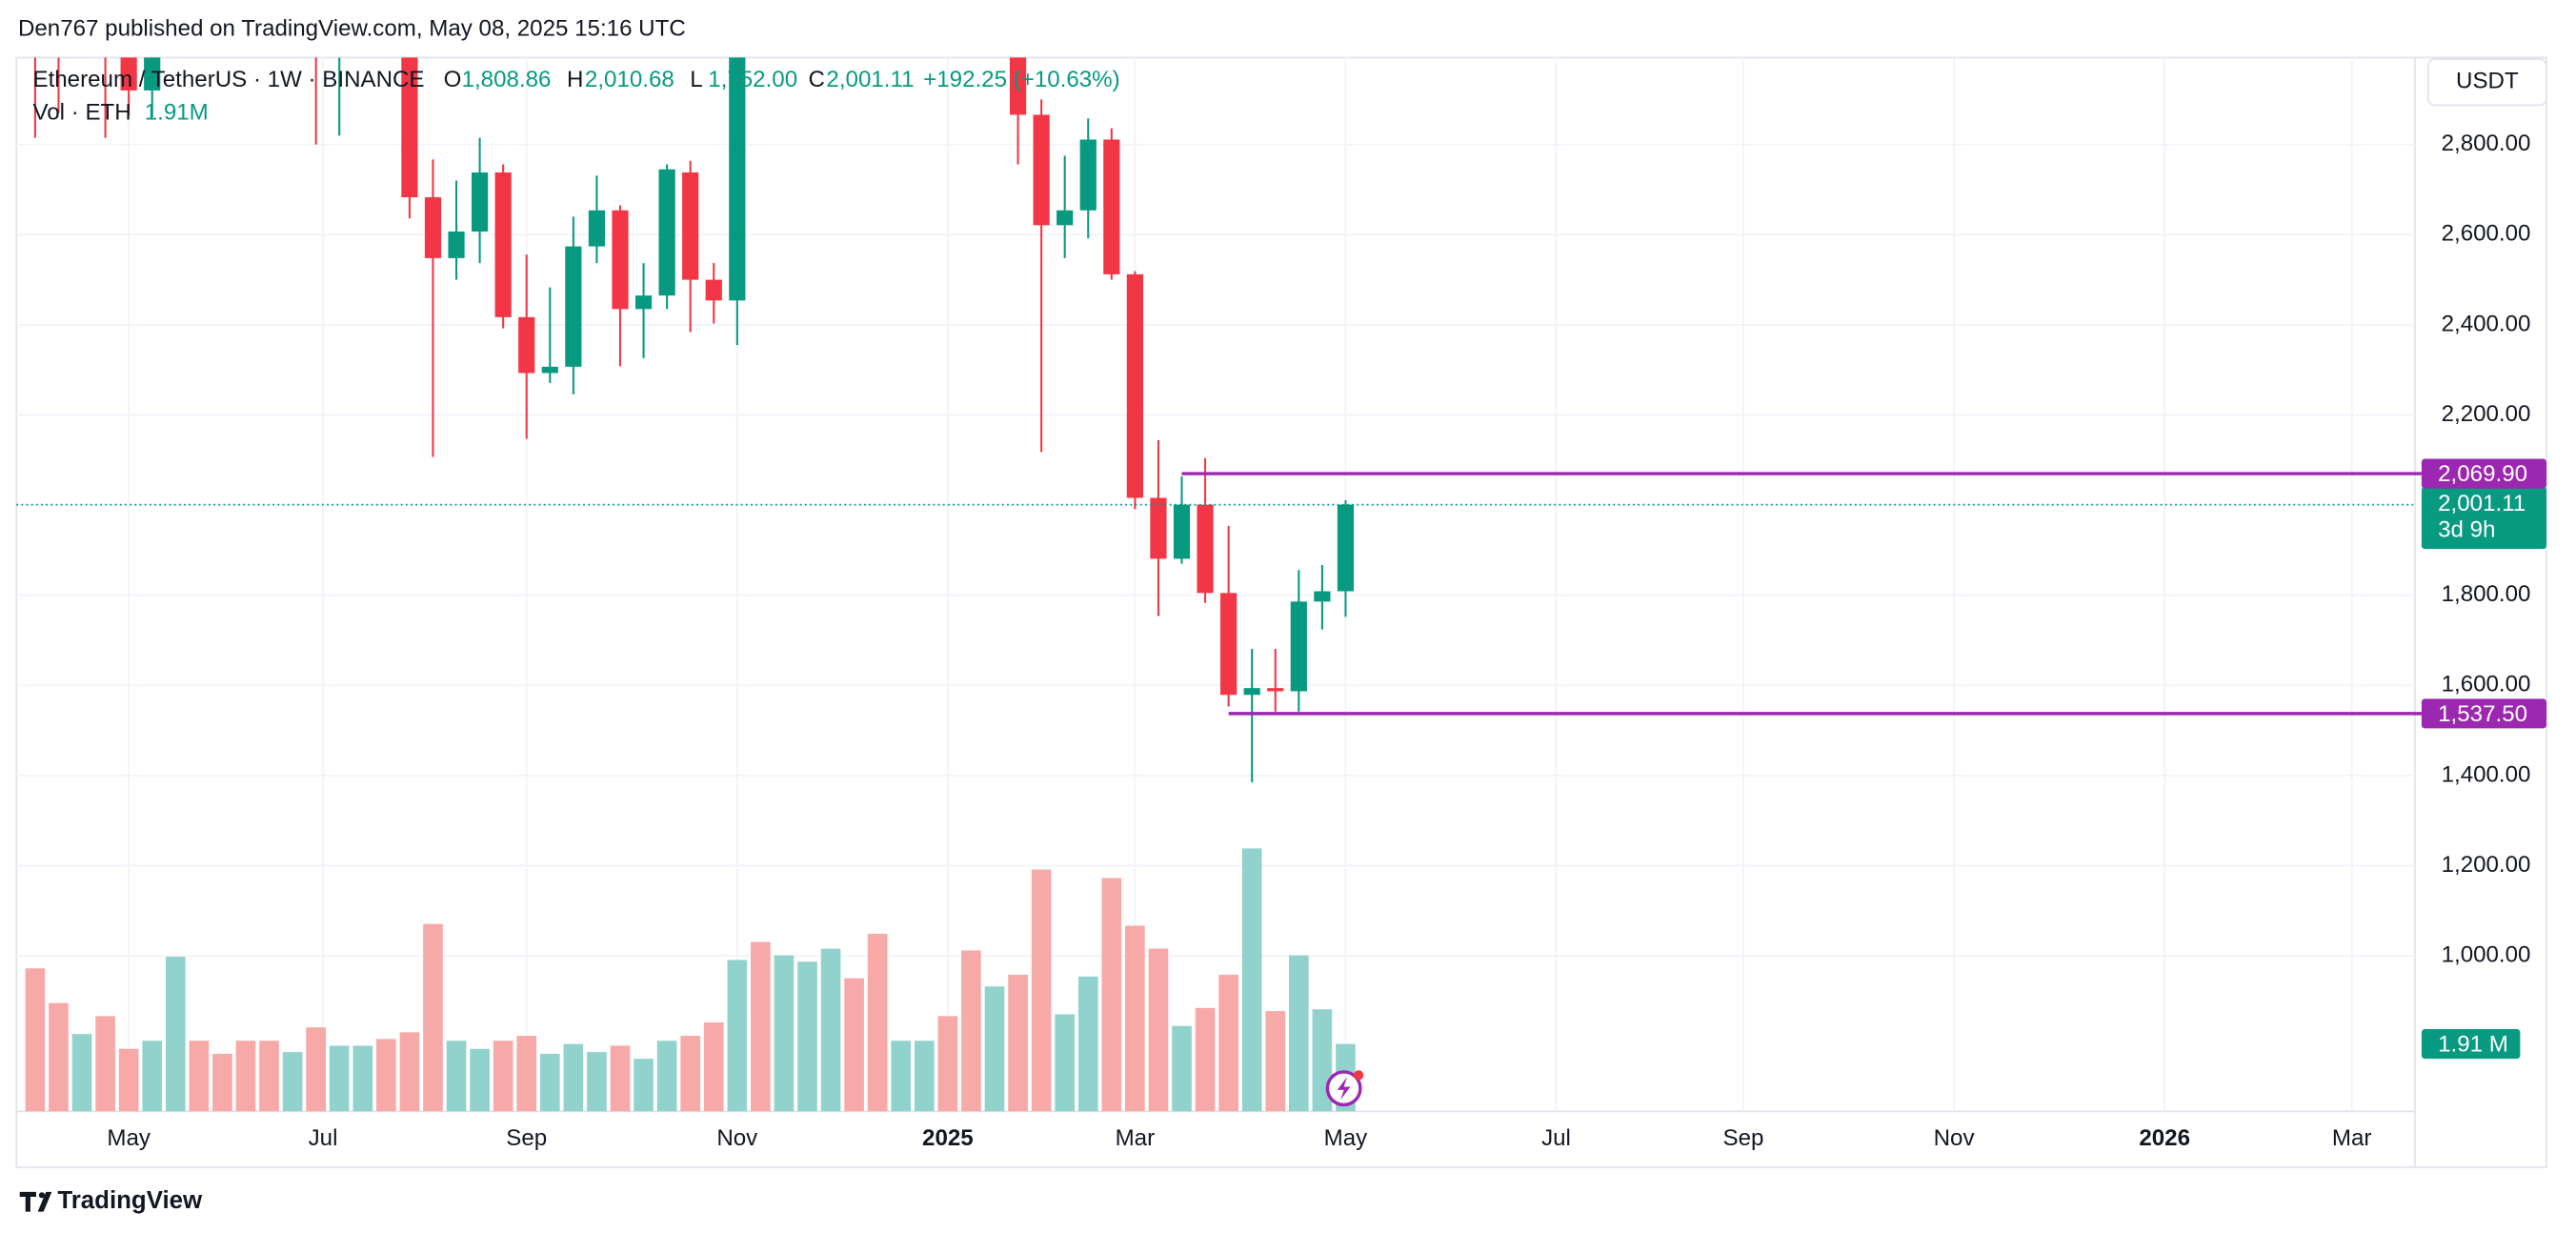  I want to click on x-tick-label: Nov, so click(1955, 1138).